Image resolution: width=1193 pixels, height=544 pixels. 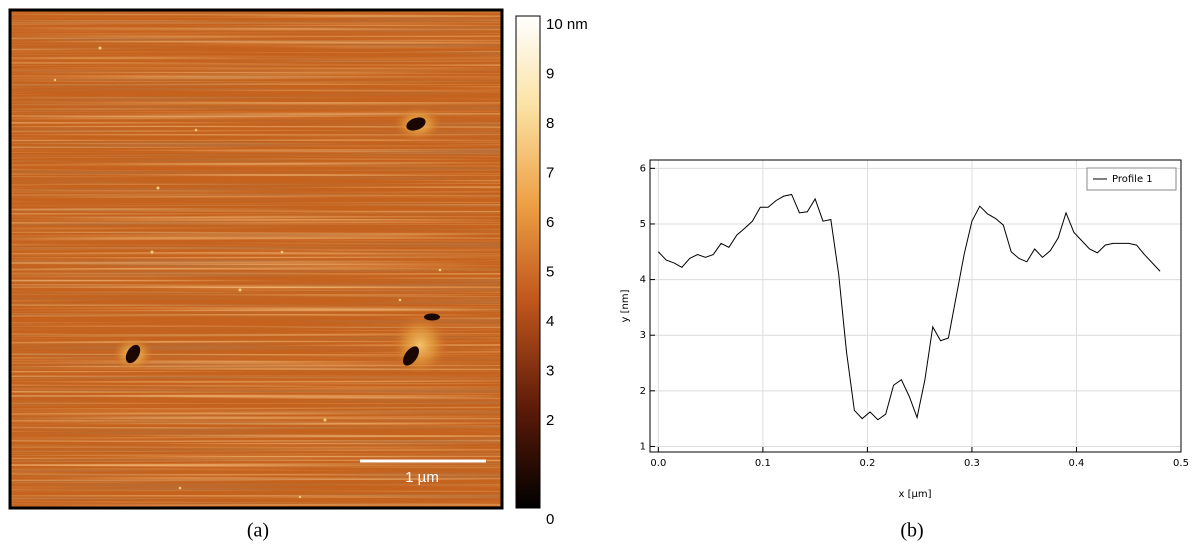 What do you see at coordinates (1181, 463) in the screenshot?
I see `x-tick-label: 0.5` at bounding box center [1181, 463].